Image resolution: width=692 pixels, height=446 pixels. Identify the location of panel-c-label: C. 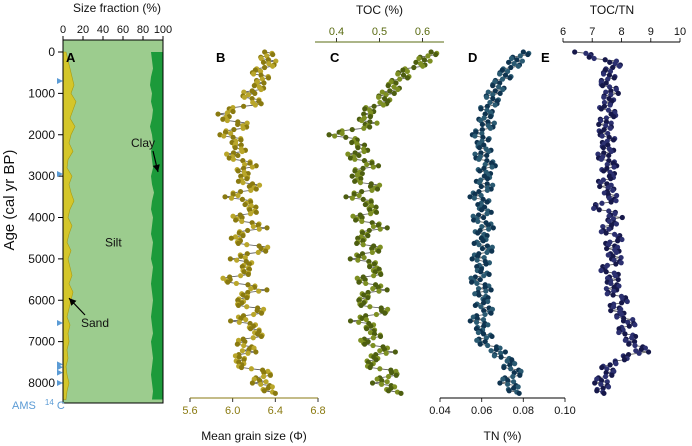
(335, 57).